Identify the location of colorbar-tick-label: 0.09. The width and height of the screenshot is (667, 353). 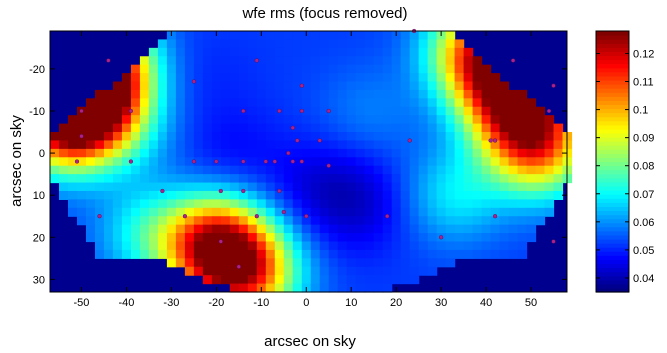
(643, 139).